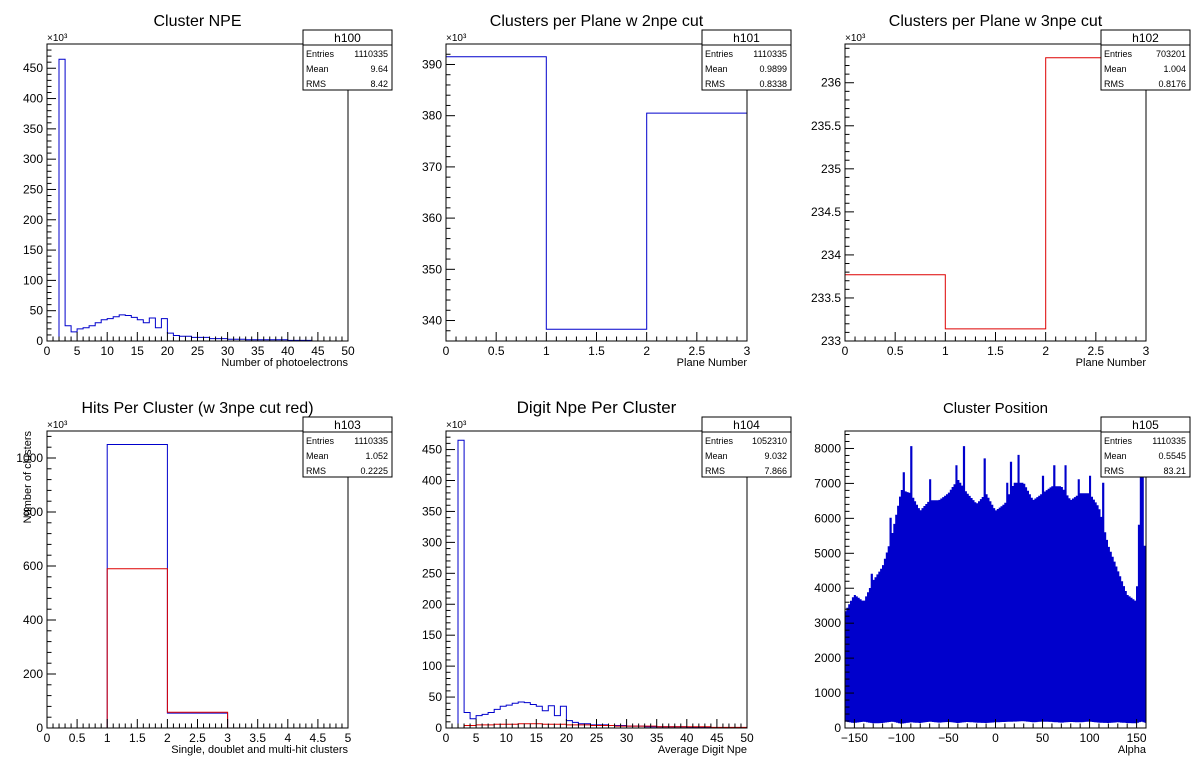 The width and height of the screenshot is (1196, 774). What do you see at coordinates (376, 456) in the screenshot?
I see `stats-value: 1.052` at bounding box center [376, 456].